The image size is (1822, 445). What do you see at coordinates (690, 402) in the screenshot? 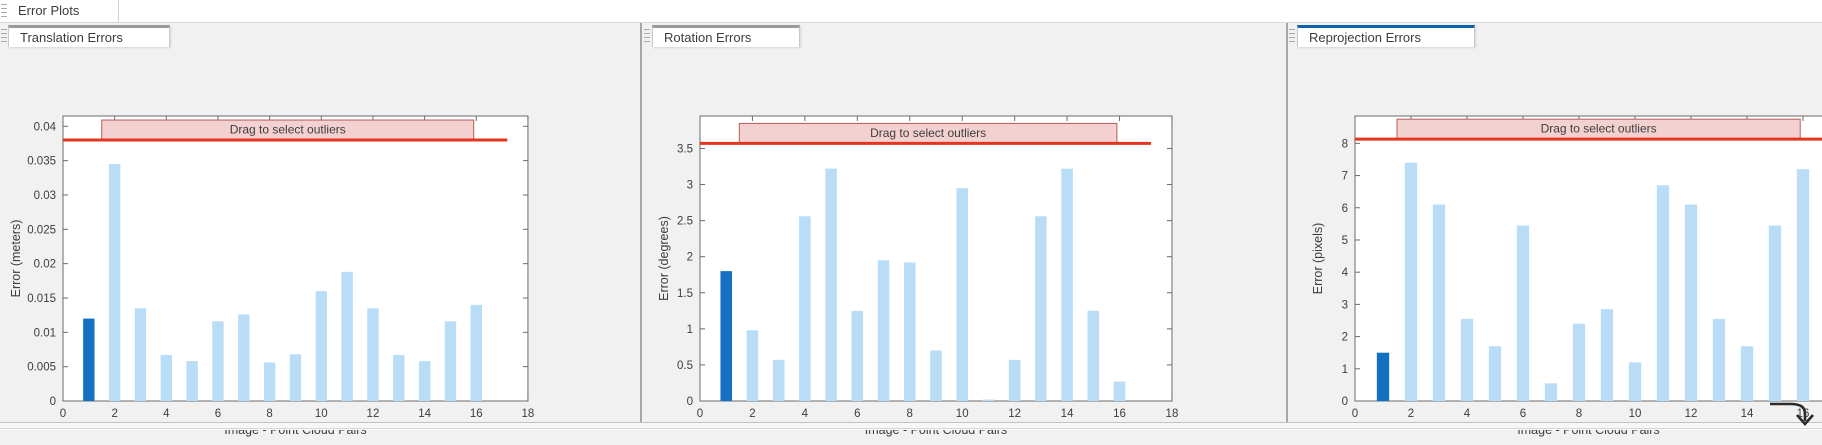
I see `y-tick-label: 0` at bounding box center [690, 402].